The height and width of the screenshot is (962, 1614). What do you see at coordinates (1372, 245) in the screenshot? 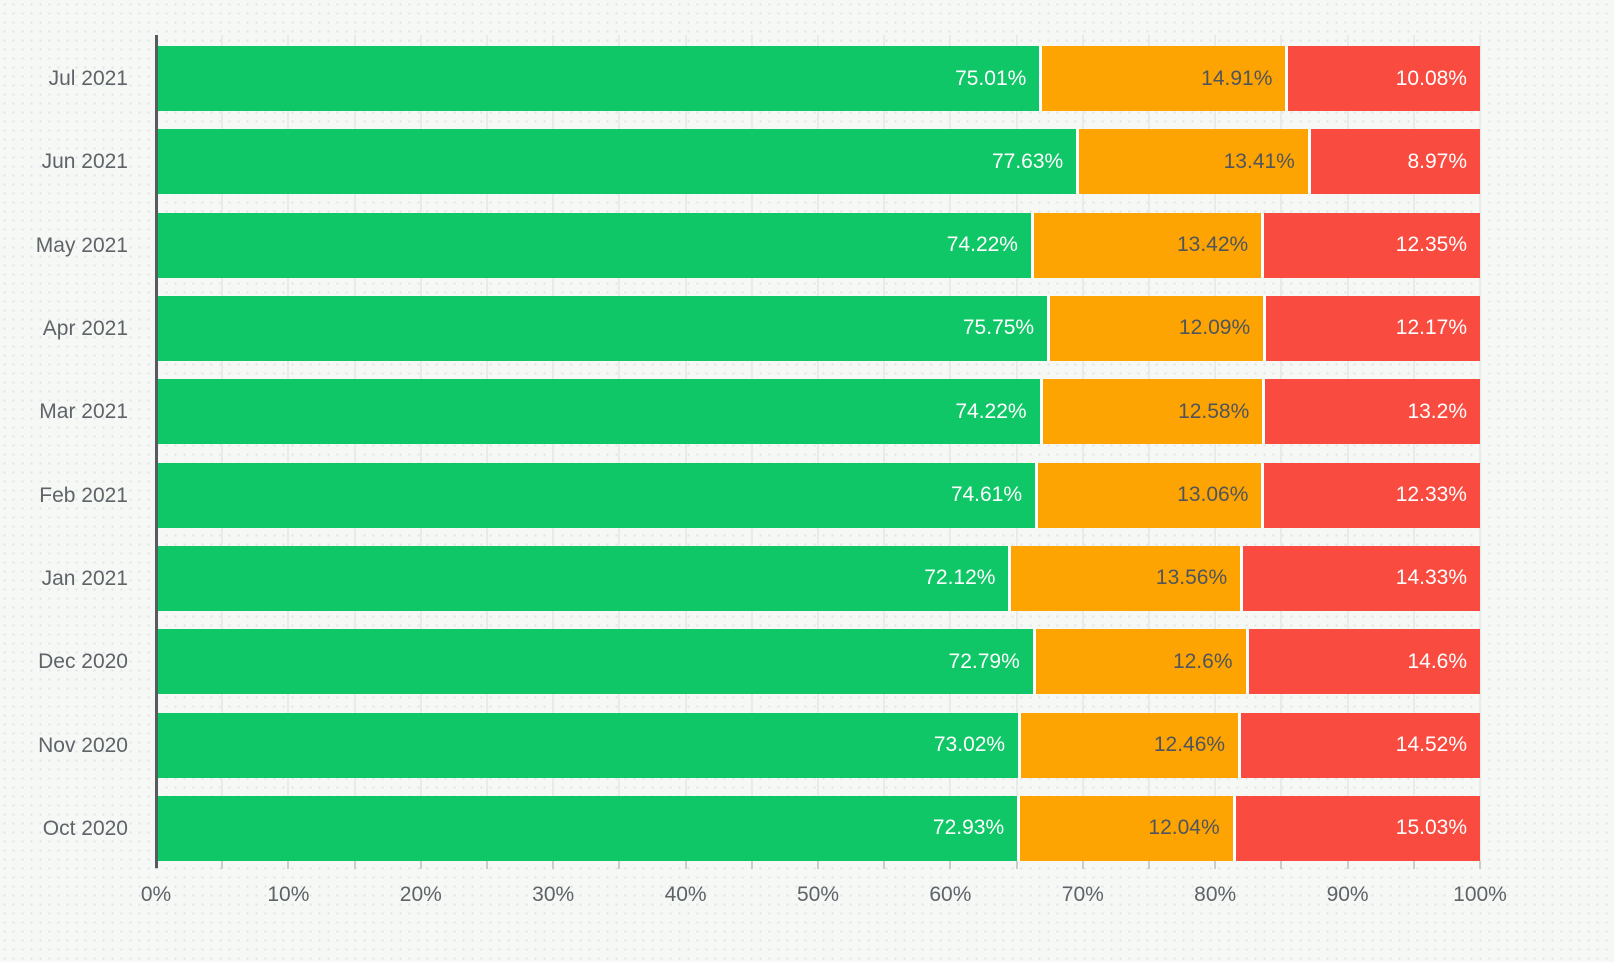
I see `bar-segment-red: 12.35%` at bounding box center [1372, 245].